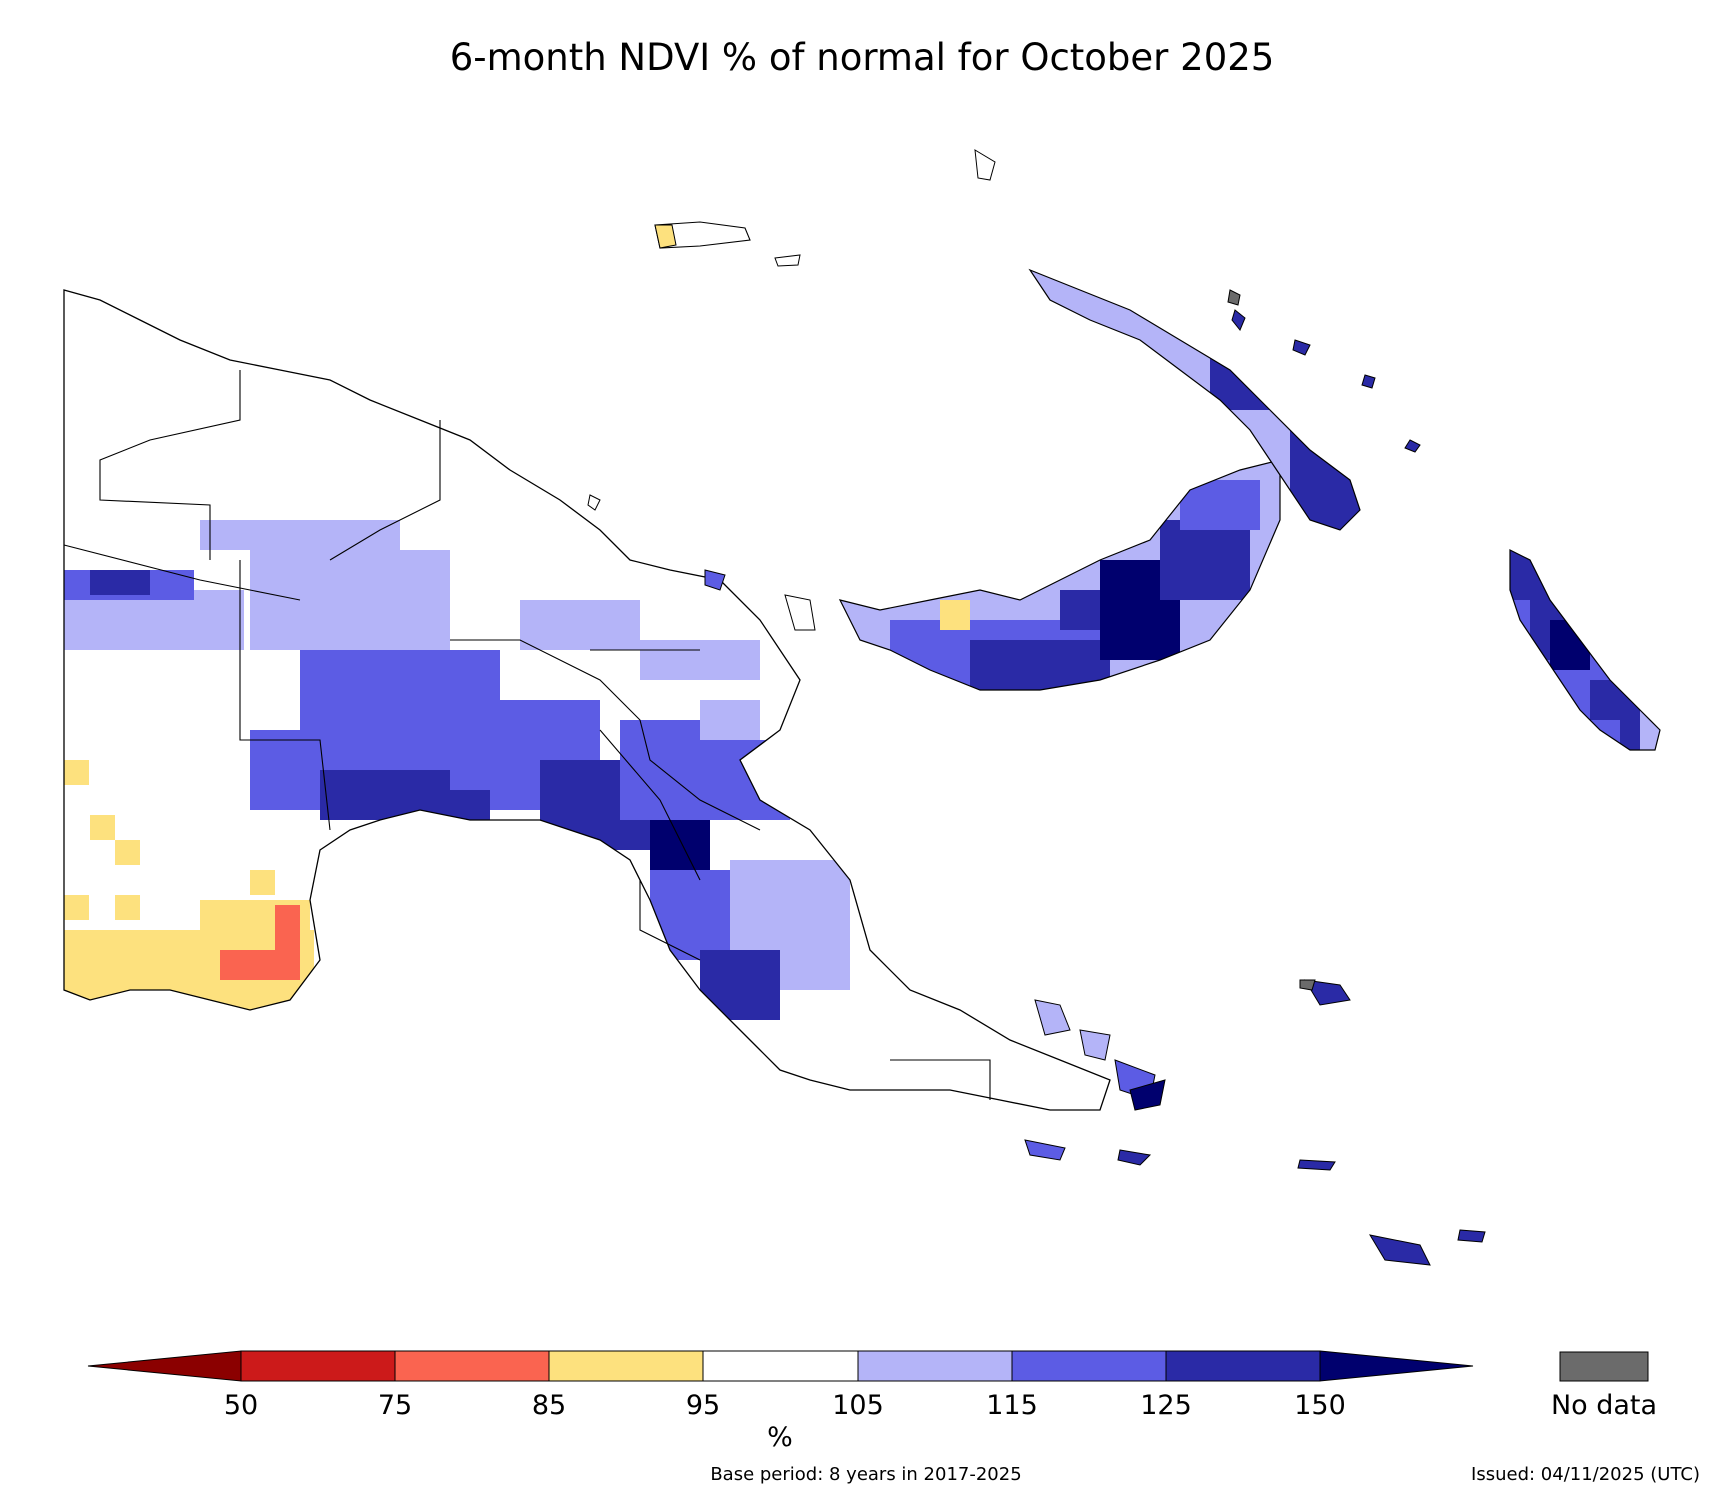 The height and width of the screenshot is (1494, 1724). What do you see at coordinates (780, 1437) in the screenshot?
I see `colorbar-unit-label: %` at bounding box center [780, 1437].